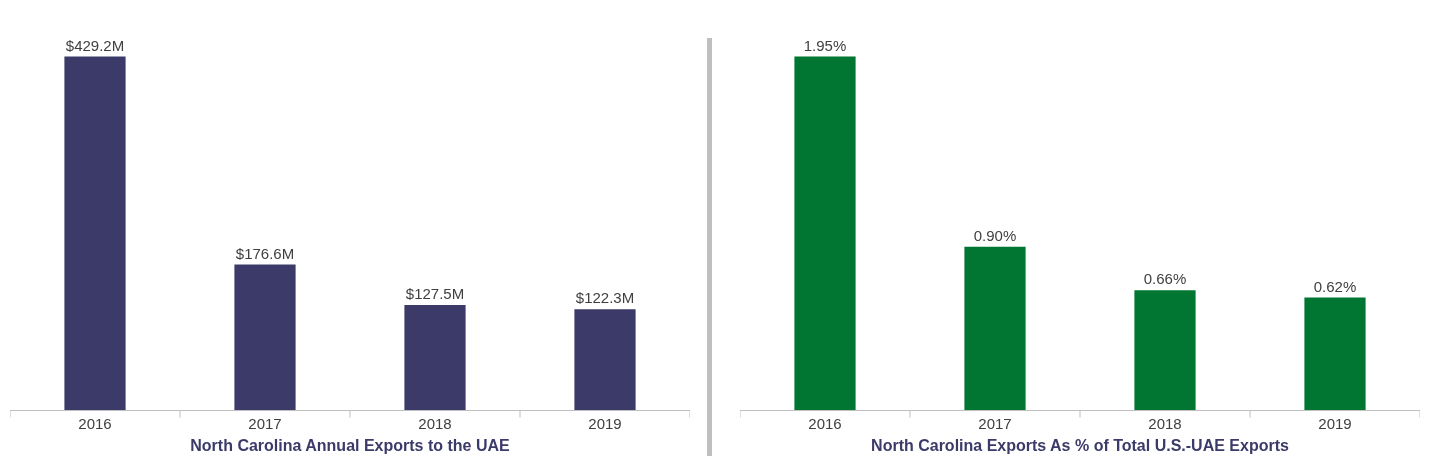 Image resolution: width=1429 pixels, height=472 pixels. Describe the element at coordinates (995, 235) in the screenshot. I see `data-label: 0.90%` at that location.